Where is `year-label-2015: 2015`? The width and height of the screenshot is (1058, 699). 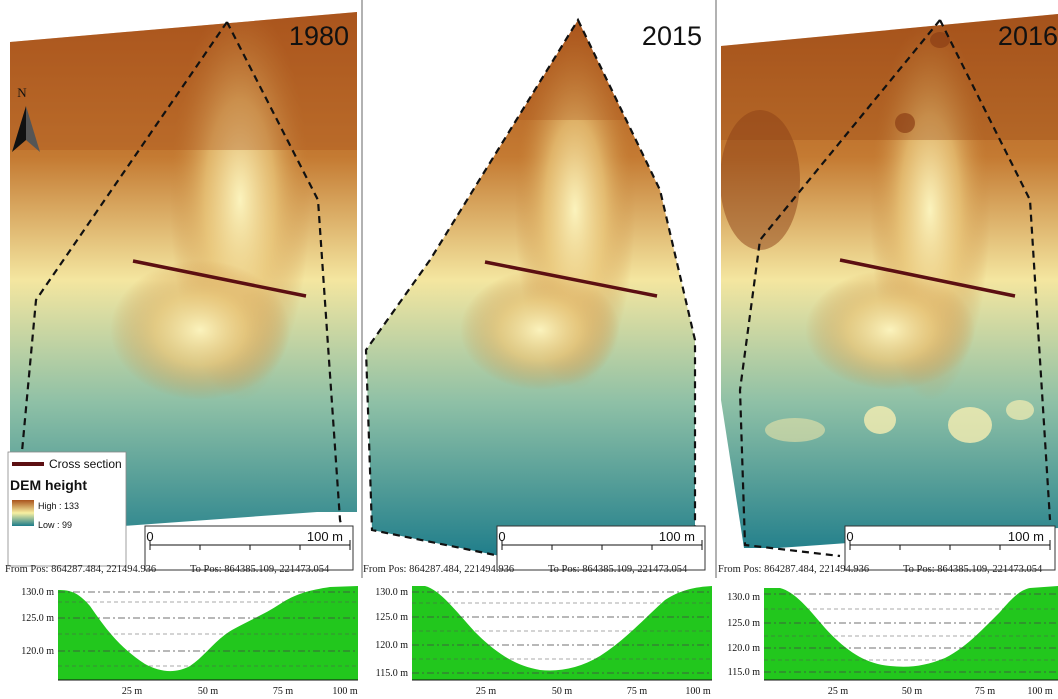
year-label-2015: 2015 is located at coordinates (672, 36).